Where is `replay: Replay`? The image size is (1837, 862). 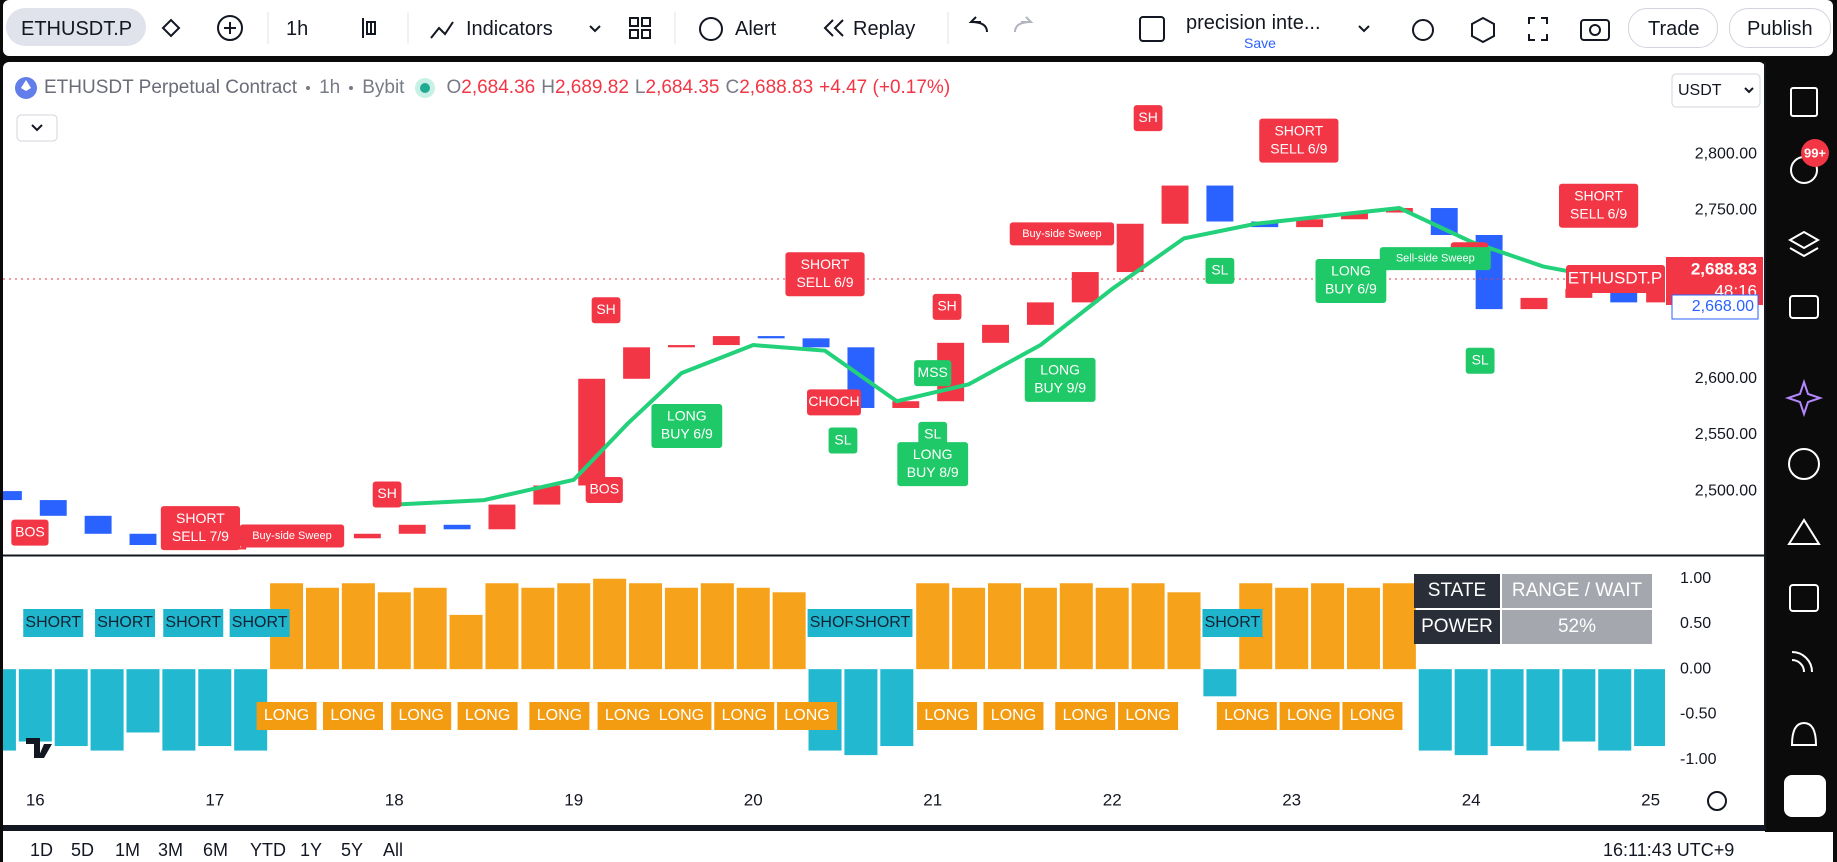
replay: Replay is located at coordinates (884, 29).